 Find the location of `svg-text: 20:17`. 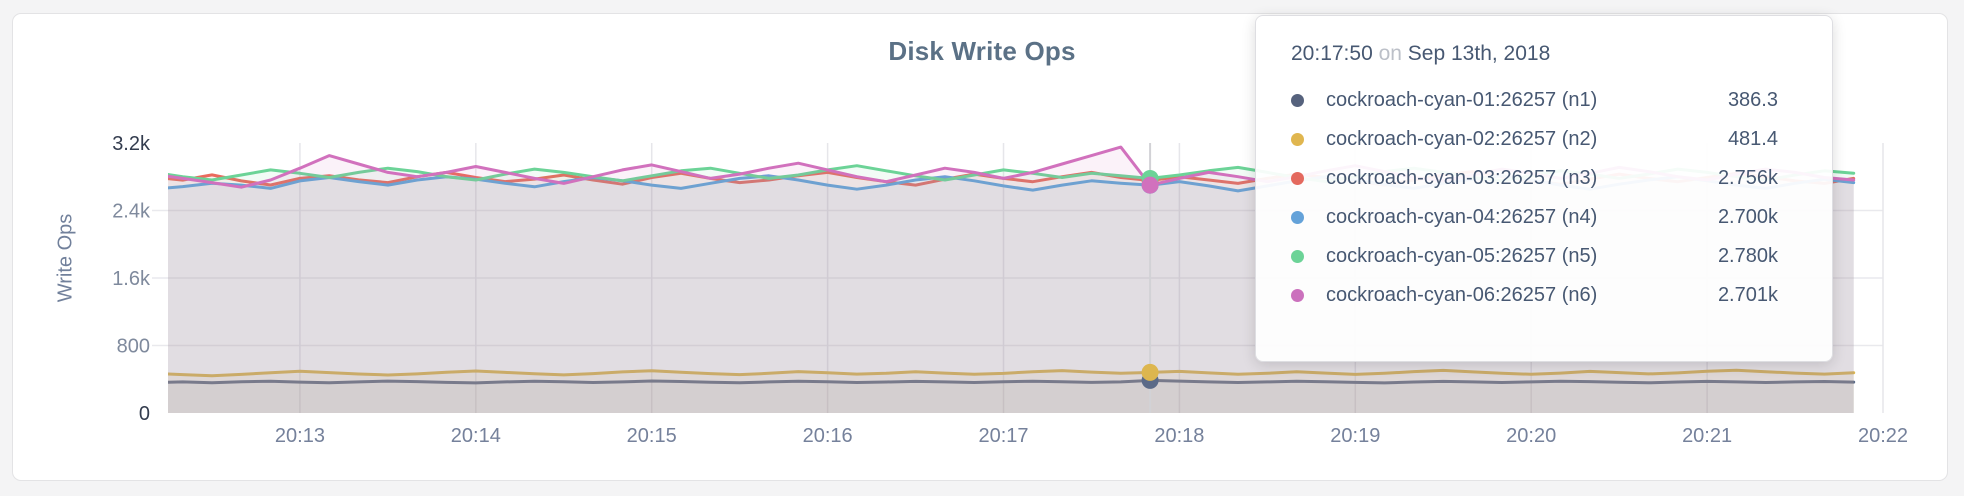

svg-text: 20:17 is located at coordinates (1003, 436).